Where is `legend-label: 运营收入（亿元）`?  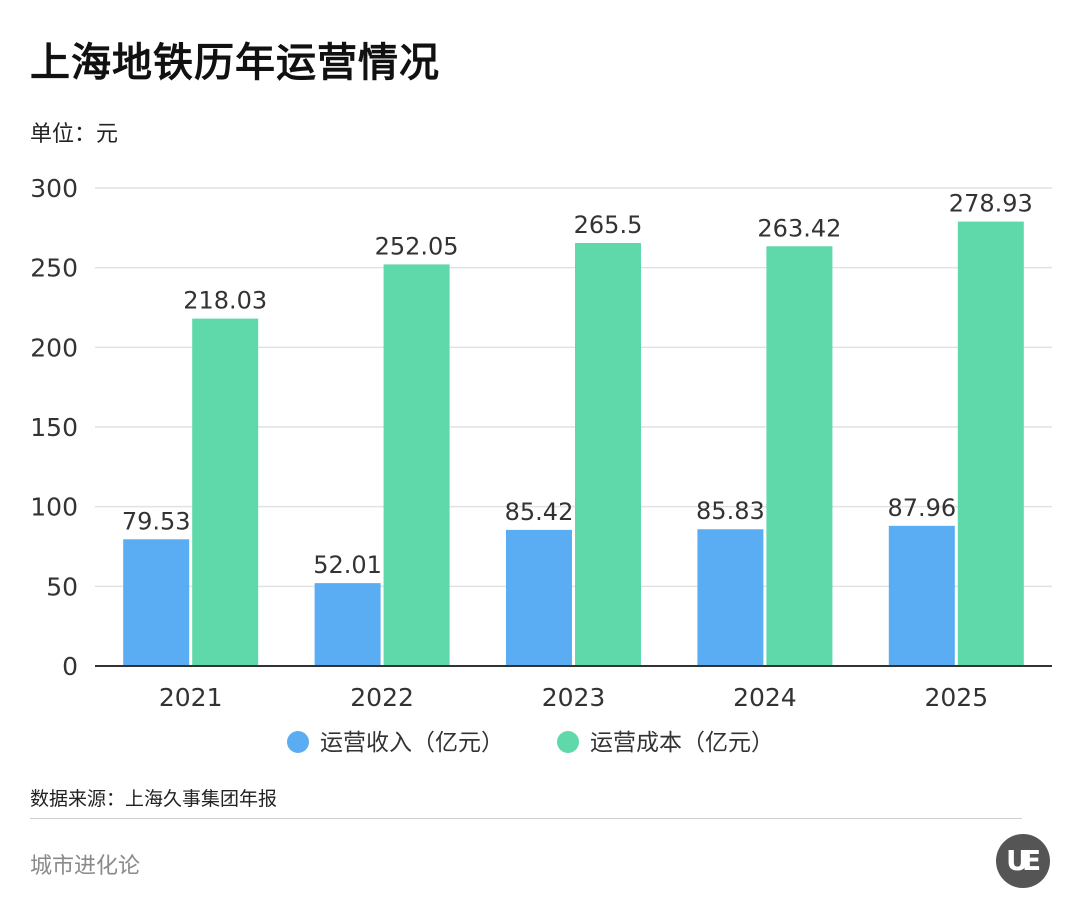 legend-label: 运营收入（亿元） is located at coordinates (412, 743).